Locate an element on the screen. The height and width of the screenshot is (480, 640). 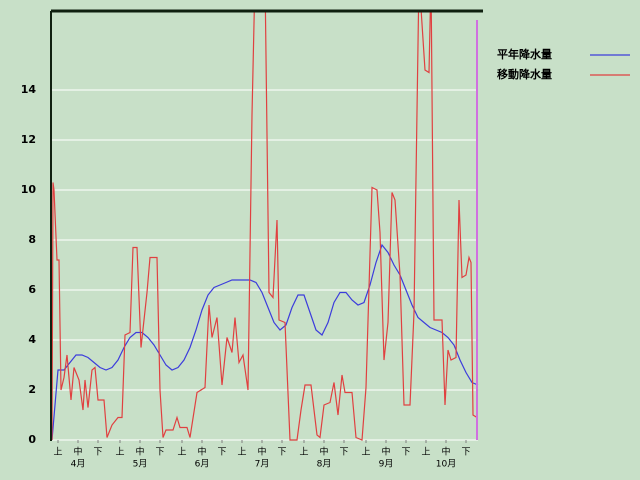
legend-label: 移動降水量 is located at coordinates (524, 74).